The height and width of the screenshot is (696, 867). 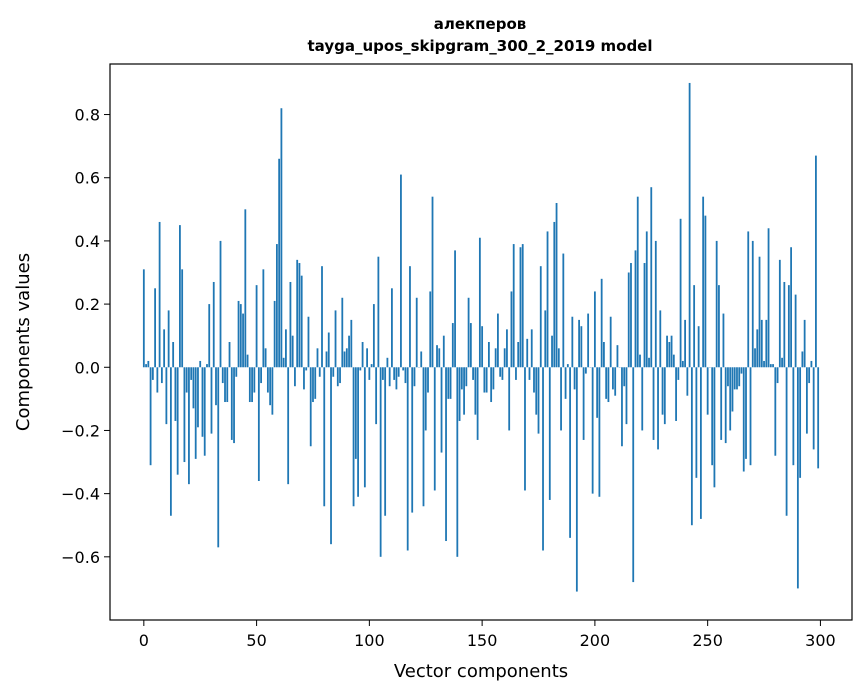 I want to click on y-tick-label: −0.4, so click(x=80, y=494).